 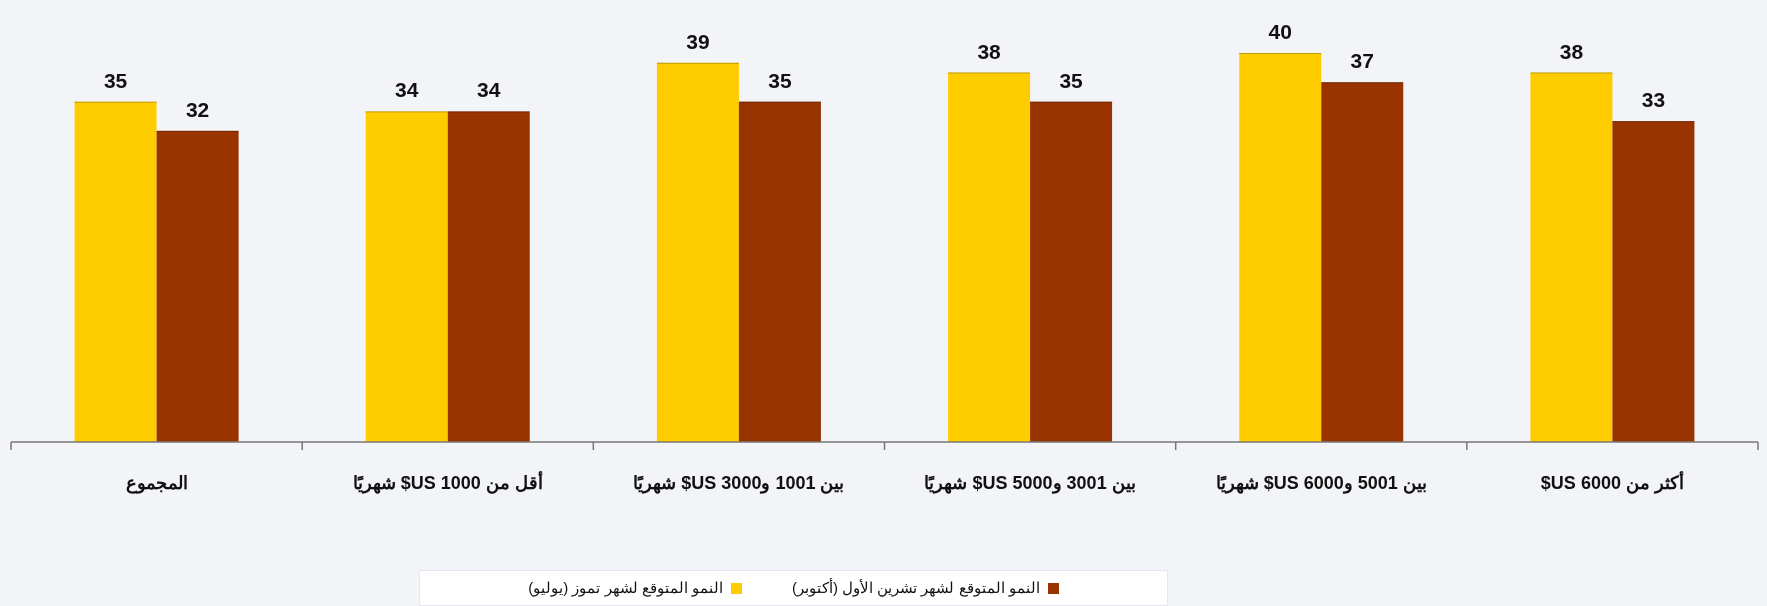 What do you see at coordinates (698, 41) in the screenshot?
I see `data-label: 39` at bounding box center [698, 41].